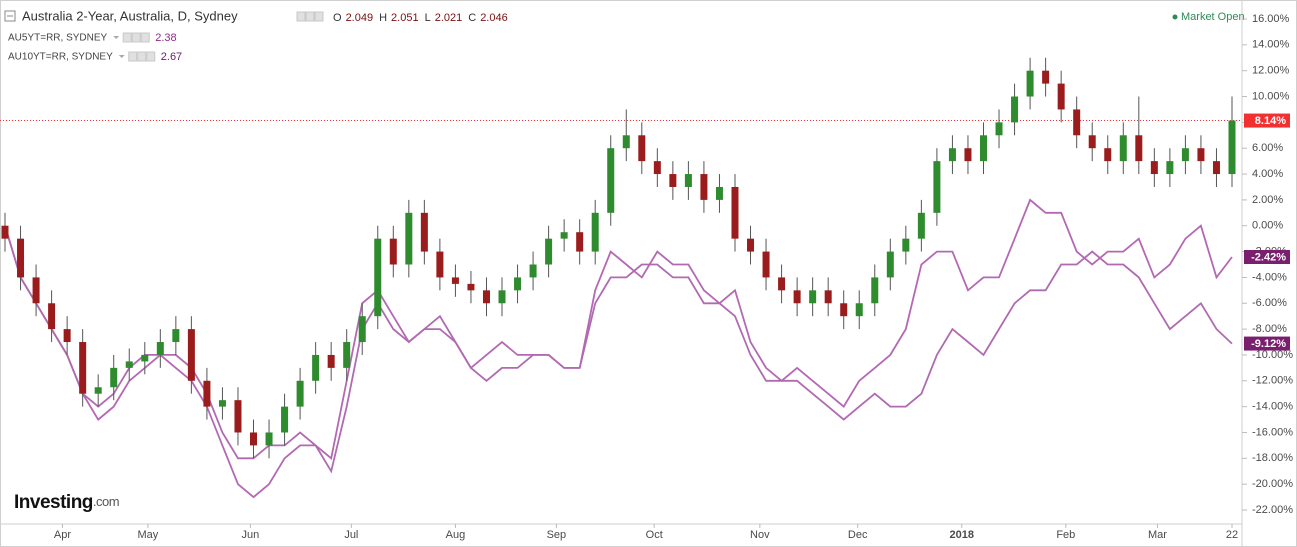 The width and height of the screenshot is (1297, 547). What do you see at coordinates (383, 18) in the screenshot?
I see `ohlc-key: H` at bounding box center [383, 18].